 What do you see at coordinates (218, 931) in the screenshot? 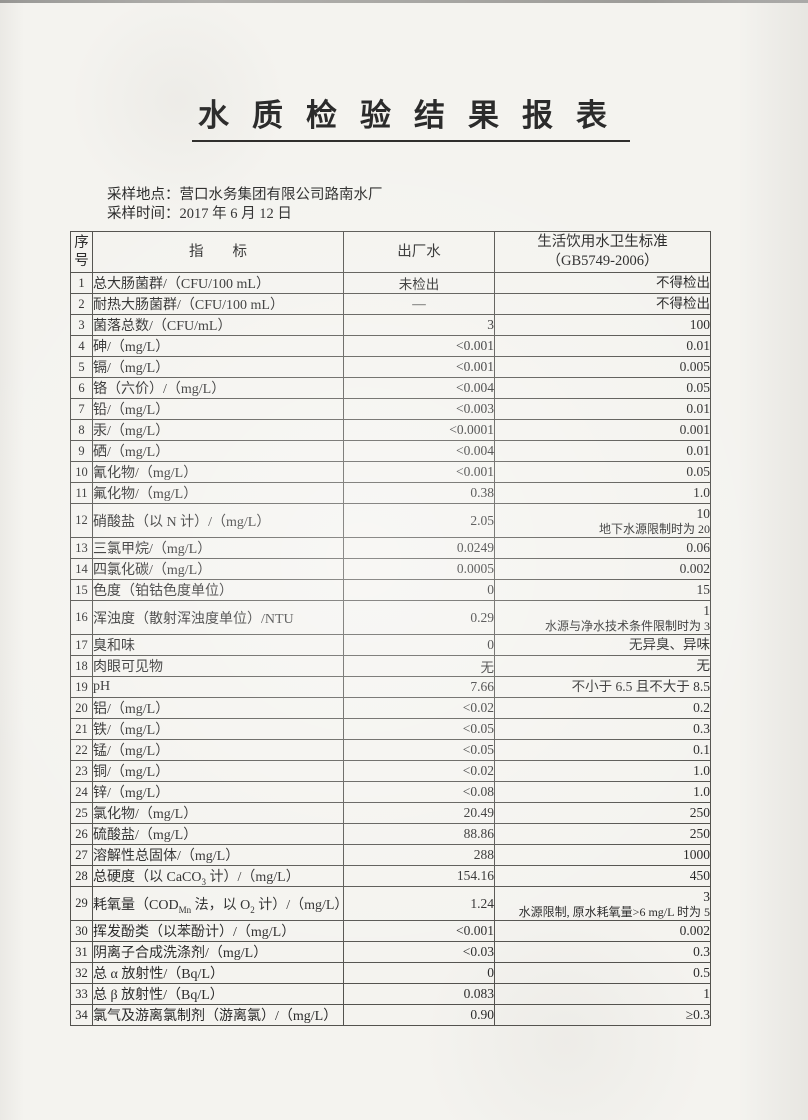
I see `indicator-name: 挥发酚类（以苯酚计）/（mg/L）` at bounding box center [218, 931].